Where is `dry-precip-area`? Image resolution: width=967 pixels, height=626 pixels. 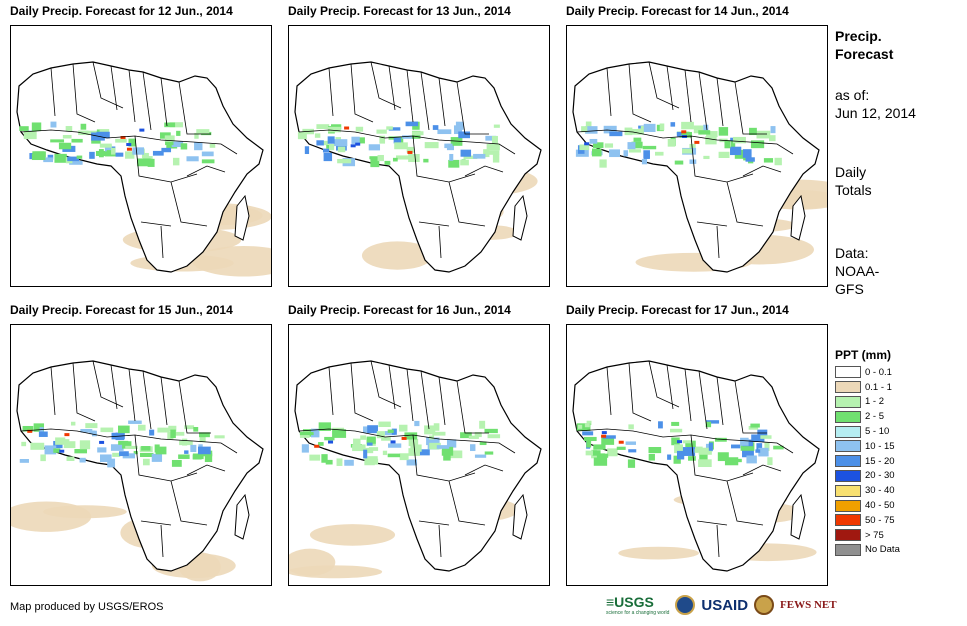
dry-precip-area is located at coordinates (312, 562).